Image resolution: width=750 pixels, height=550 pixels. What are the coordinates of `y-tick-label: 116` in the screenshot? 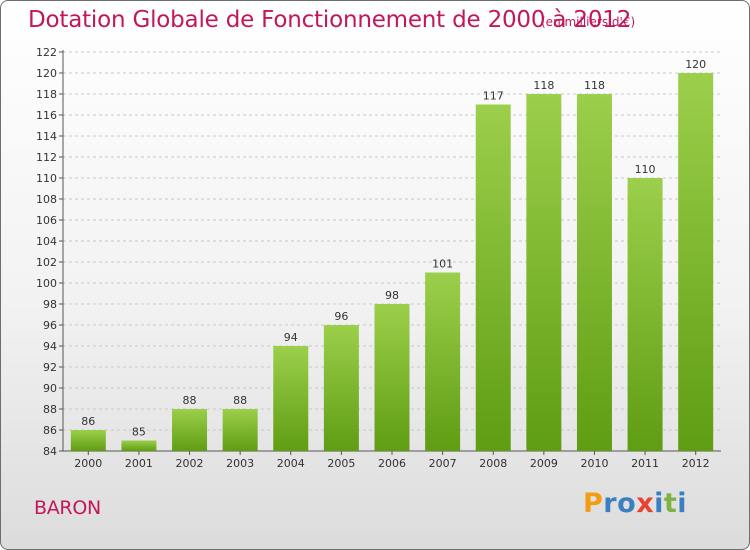 It's located at (46, 115).